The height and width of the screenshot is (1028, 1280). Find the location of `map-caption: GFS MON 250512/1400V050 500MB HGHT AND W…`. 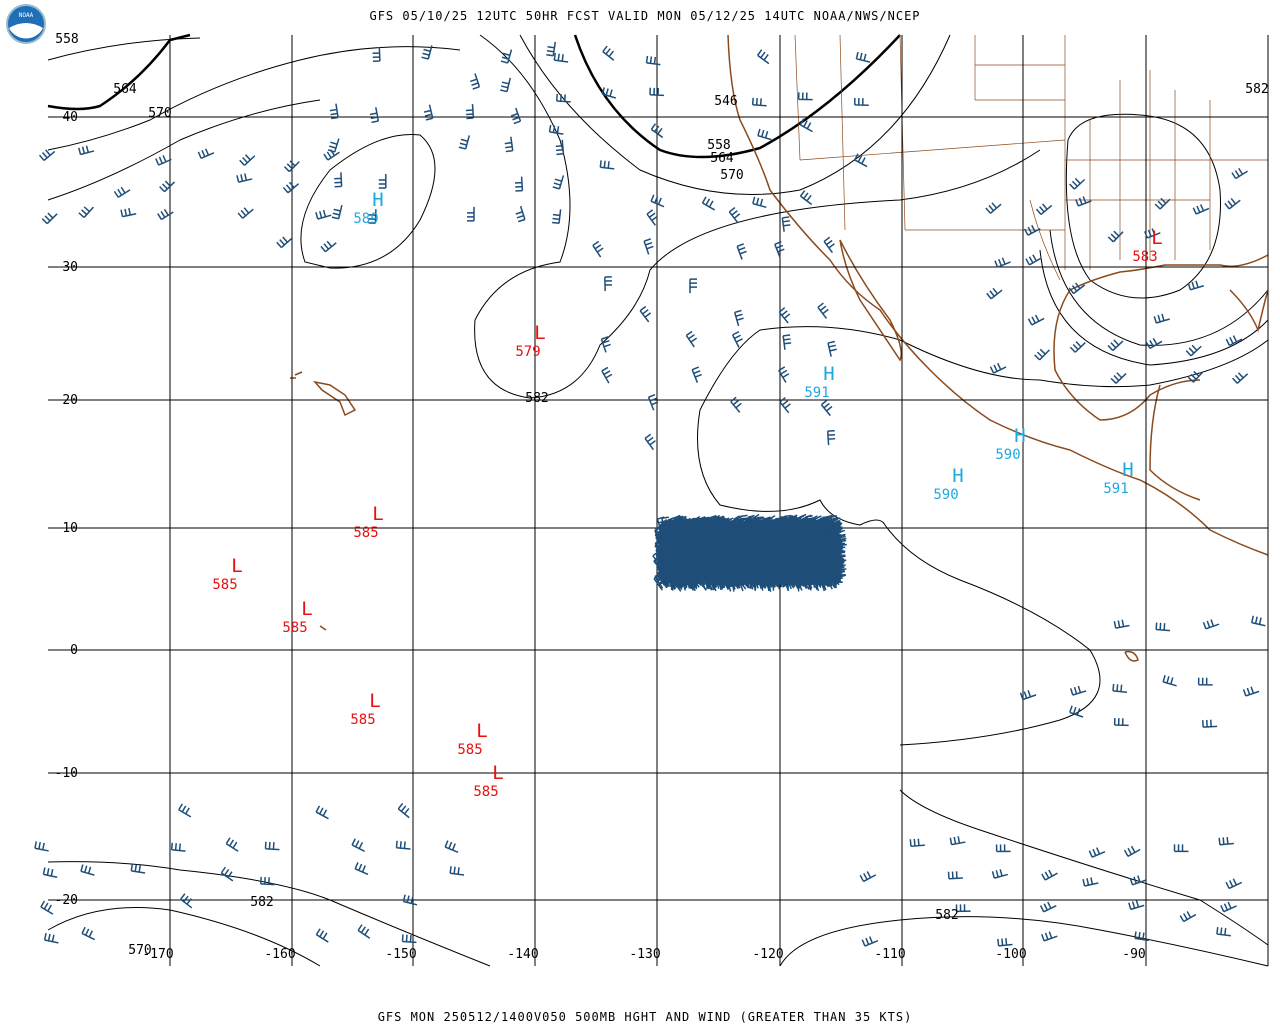

map-caption: GFS MON 250512/1400V050 500MB HGHT AND W… is located at coordinates (645, 1017).